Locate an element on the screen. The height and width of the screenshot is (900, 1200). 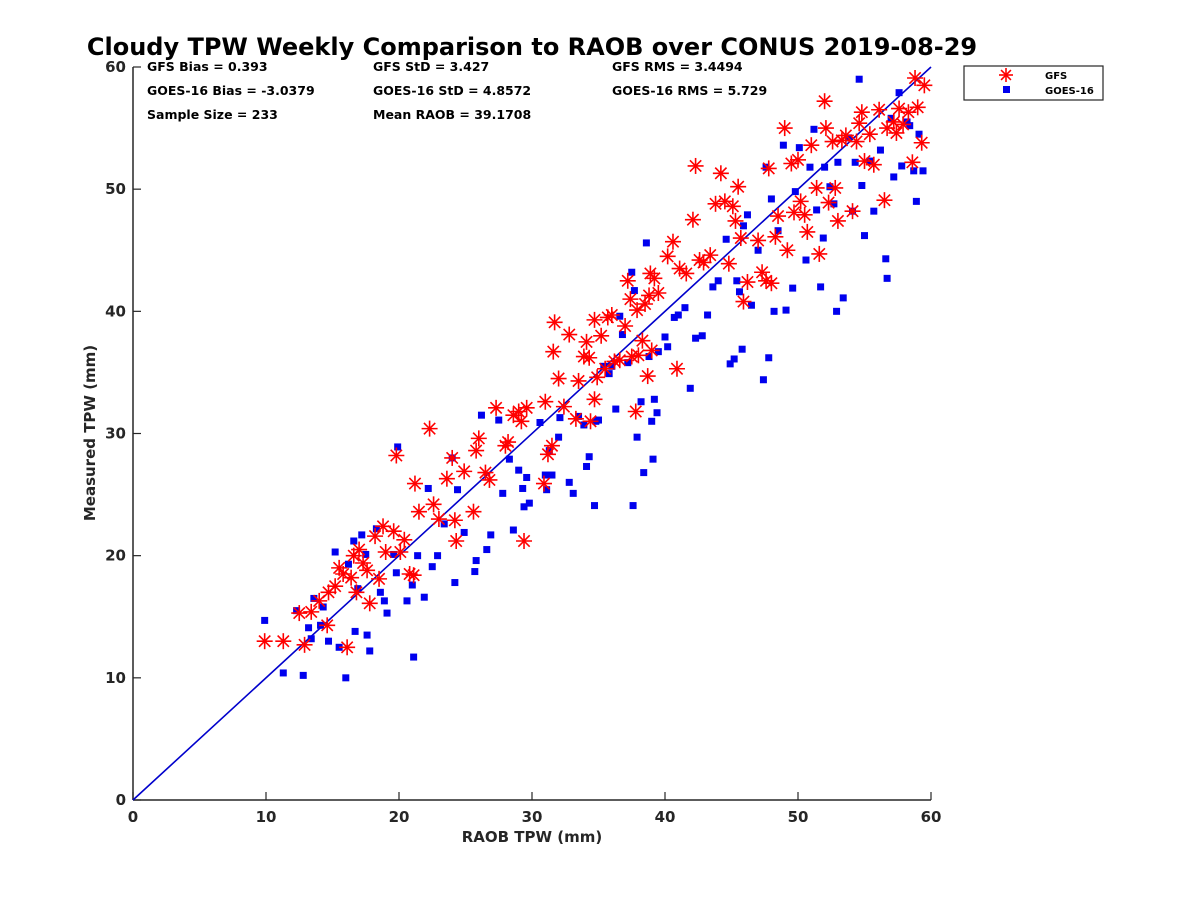
stat-annotation: GFS RMS = 3.4494 is located at coordinates (677, 66).